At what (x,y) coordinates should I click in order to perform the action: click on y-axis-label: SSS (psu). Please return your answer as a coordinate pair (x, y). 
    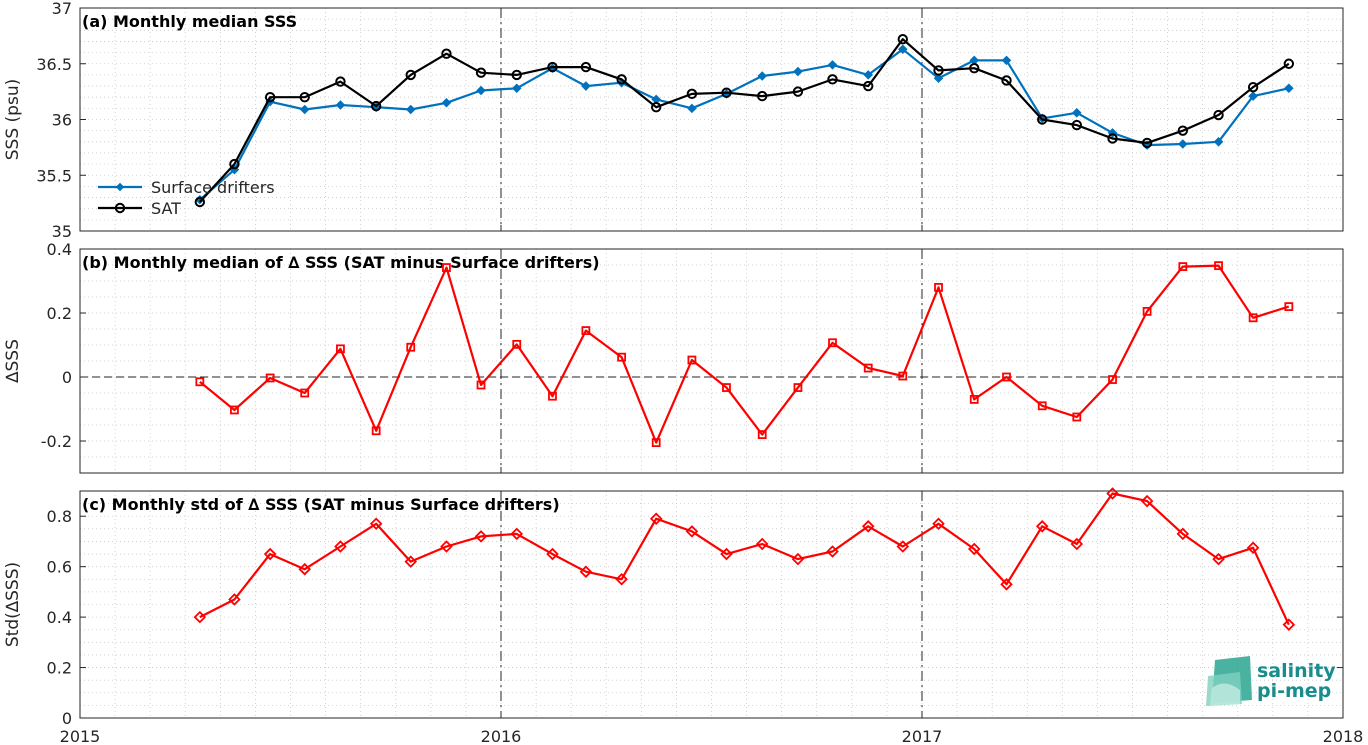
    Looking at the image, I should click on (13, 119).